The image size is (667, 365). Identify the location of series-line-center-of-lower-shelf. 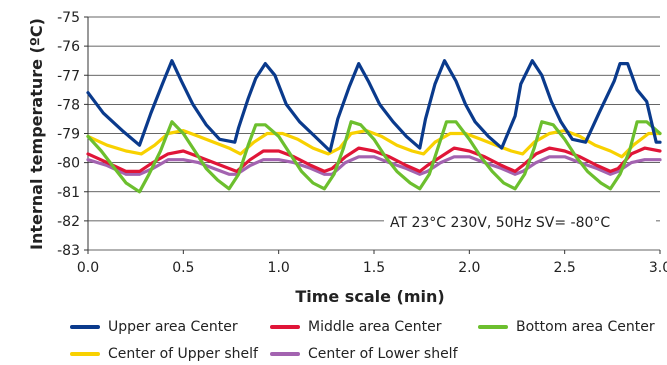
(374, 165).